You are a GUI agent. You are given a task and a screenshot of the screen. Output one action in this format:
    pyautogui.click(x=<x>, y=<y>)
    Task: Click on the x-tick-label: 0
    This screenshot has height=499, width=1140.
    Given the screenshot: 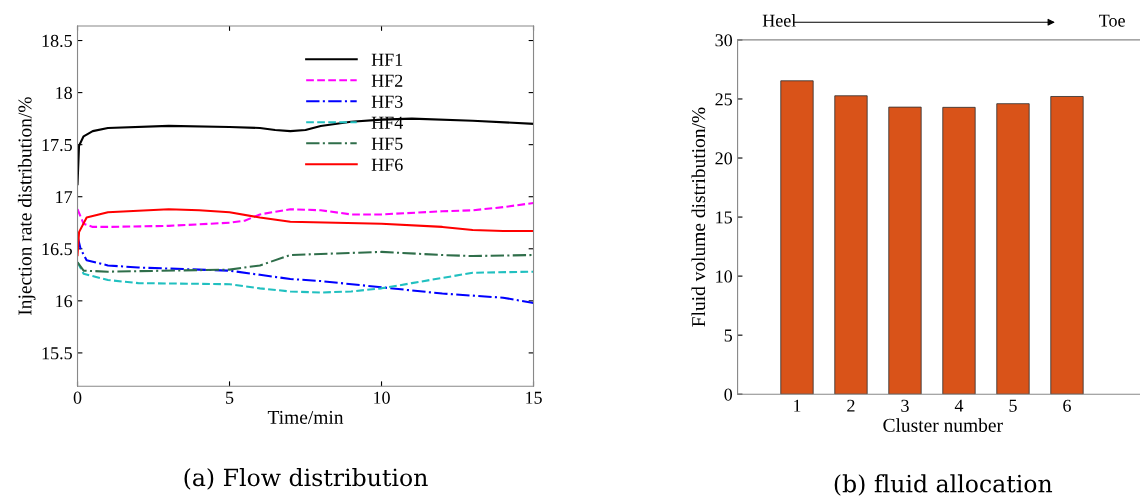 What is the action you would take?
    pyautogui.click(x=77, y=397)
    